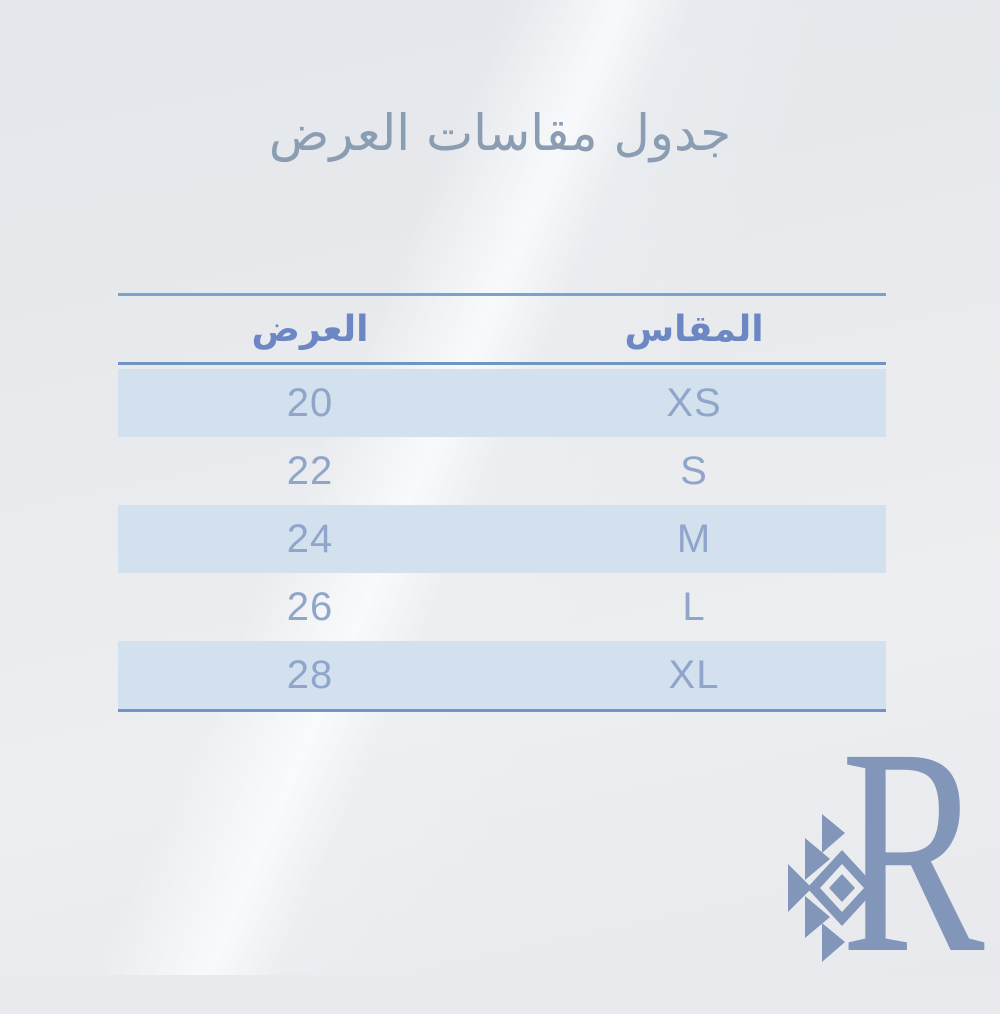 This screenshot has height=1014, width=1000. What do you see at coordinates (502, 329) in the screenshot?
I see `table-header-row: المقاس العرض` at bounding box center [502, 329].